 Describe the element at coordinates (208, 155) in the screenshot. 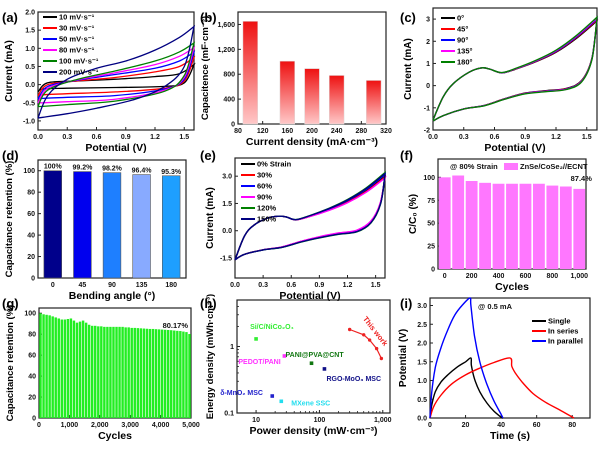

I see `panel-label: (e)` at that location.